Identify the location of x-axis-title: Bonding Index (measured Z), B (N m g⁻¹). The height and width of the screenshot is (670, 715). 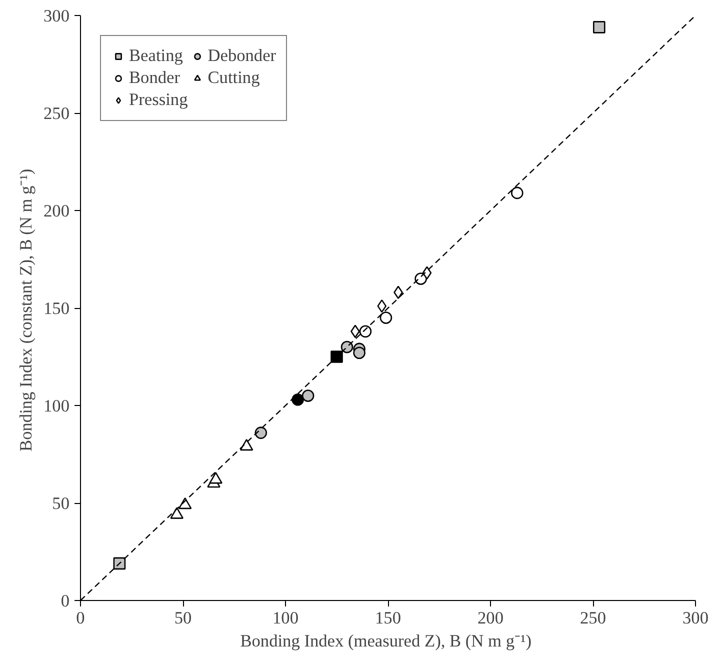
(386, 641).